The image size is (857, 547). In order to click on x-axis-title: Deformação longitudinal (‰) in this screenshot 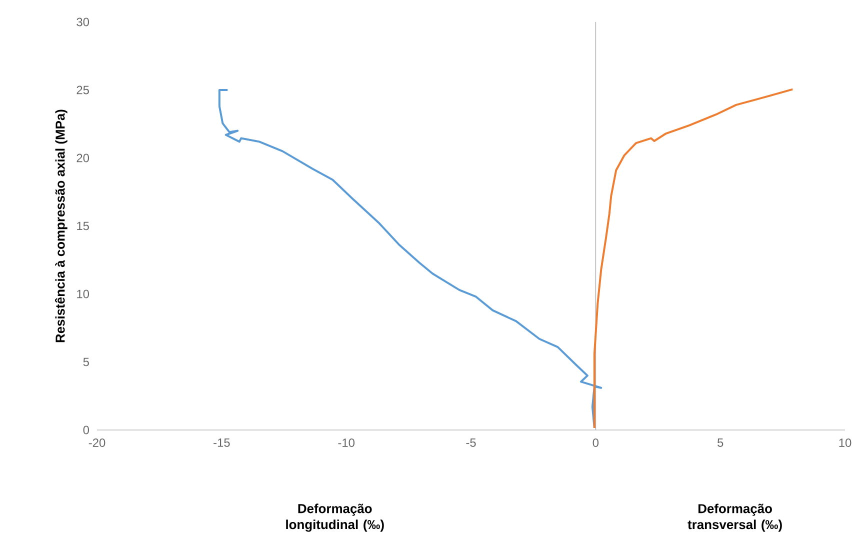, I will do `click(335, 518)`.